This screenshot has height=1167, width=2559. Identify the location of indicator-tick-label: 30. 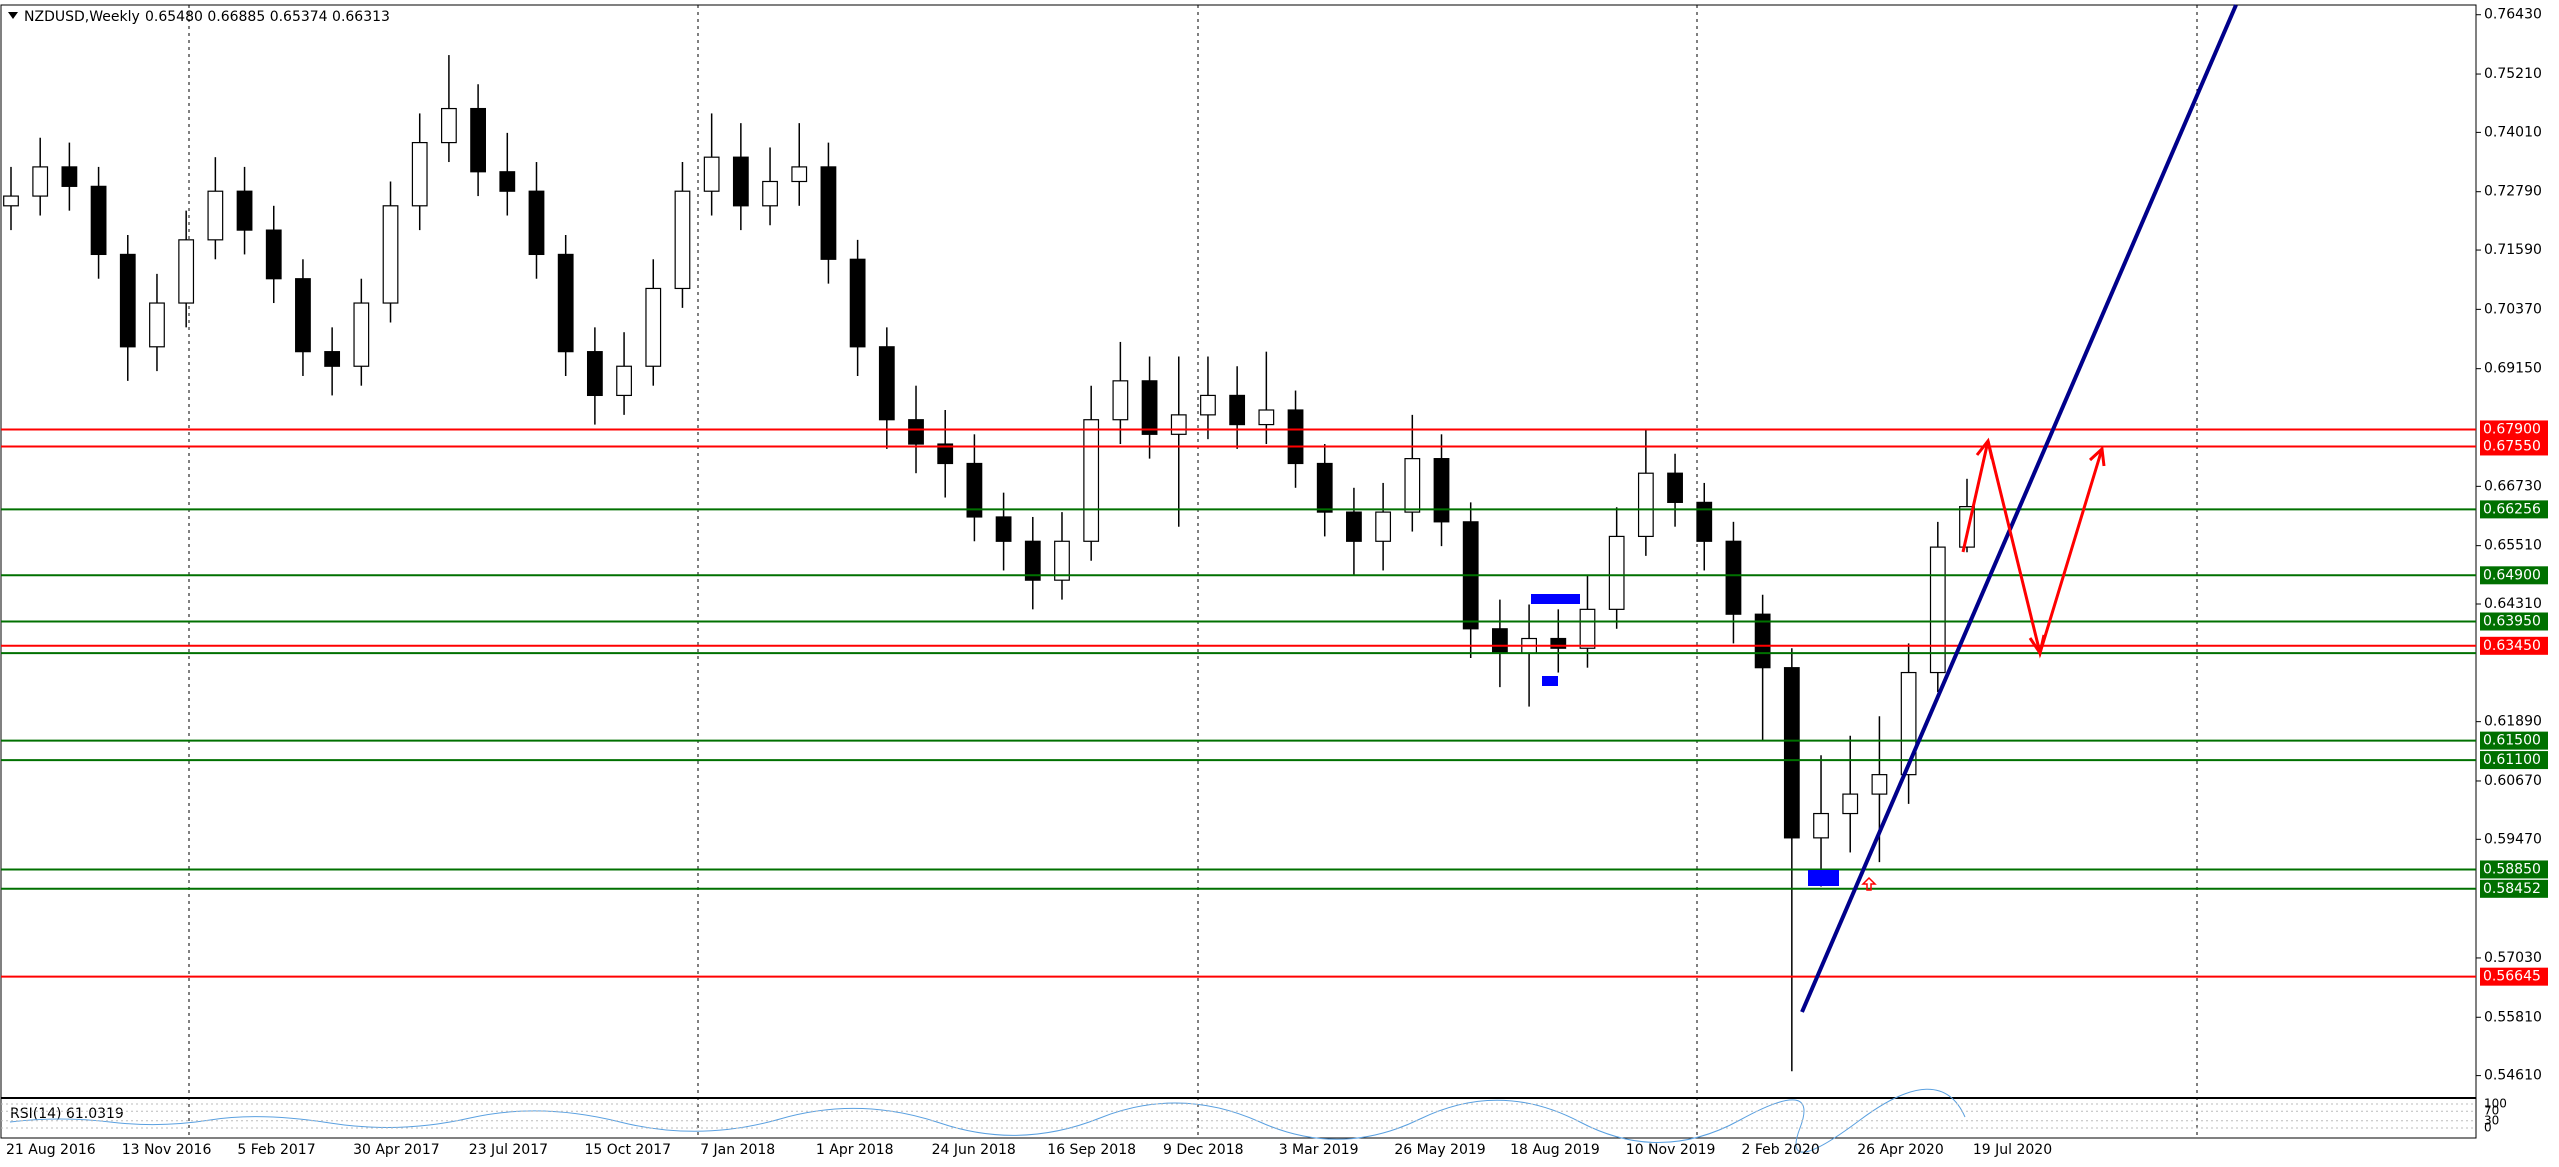
(2491, 1120).